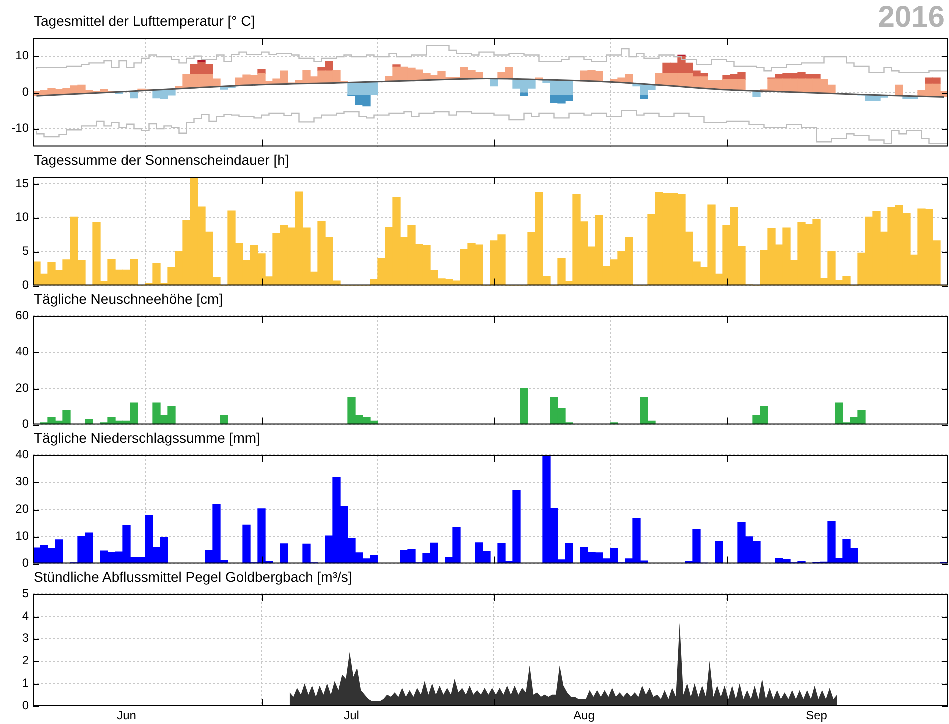  I want to click on x-tick-label: Aug, so click(584, 715).